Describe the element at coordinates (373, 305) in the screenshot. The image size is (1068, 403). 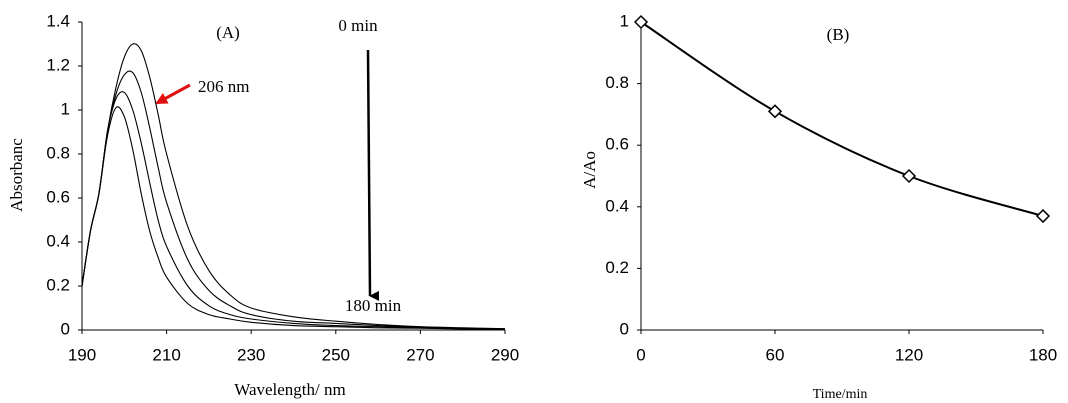
I see `annotation: 180 min` at that location.